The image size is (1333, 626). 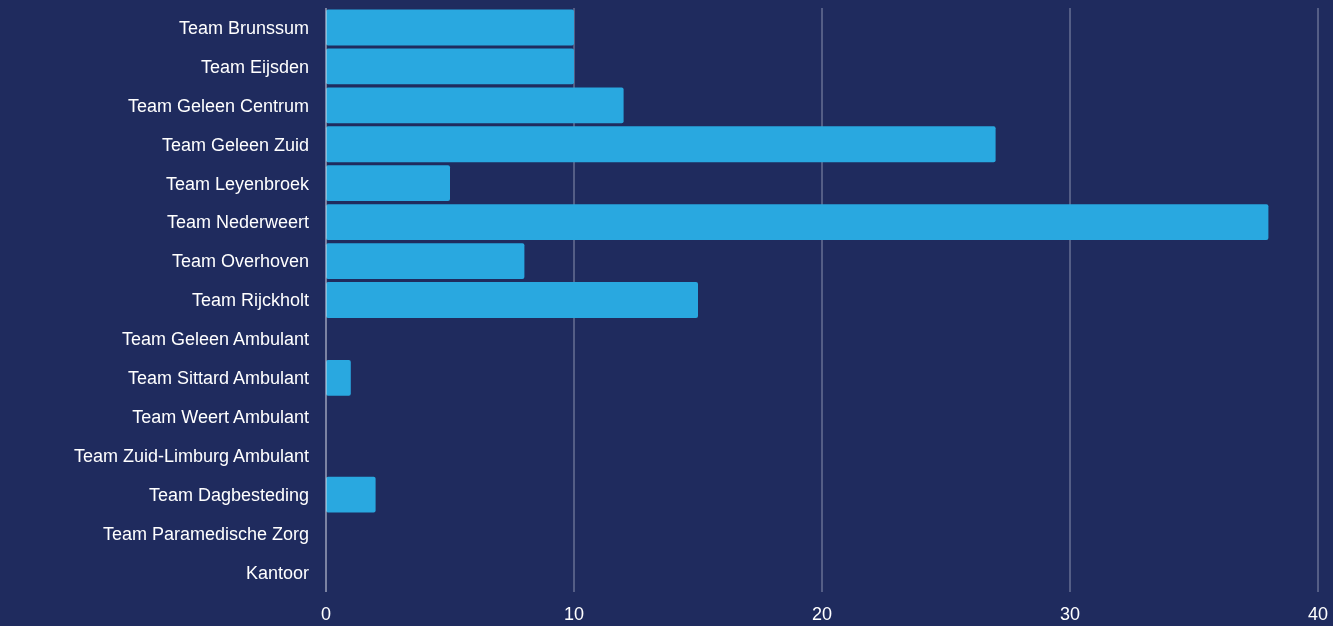 What do you see at coordinates (326, 614) in the screenshot?
I see `x-tick-label: 0` at bounding box center [326, 614].